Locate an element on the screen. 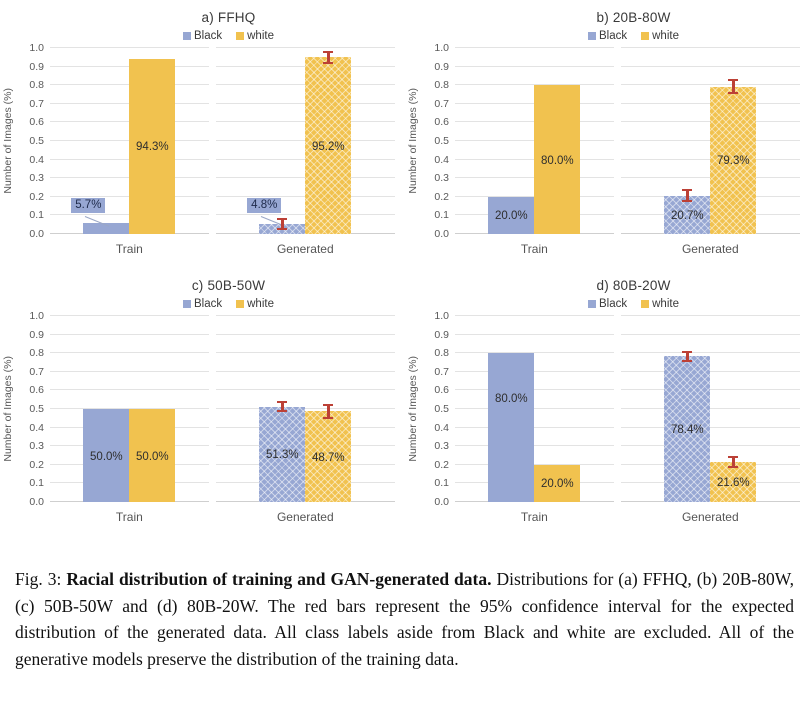 This screenshot has height=705, width=810. bar-value-label: 94.3% is located at coordinates (152, 147).